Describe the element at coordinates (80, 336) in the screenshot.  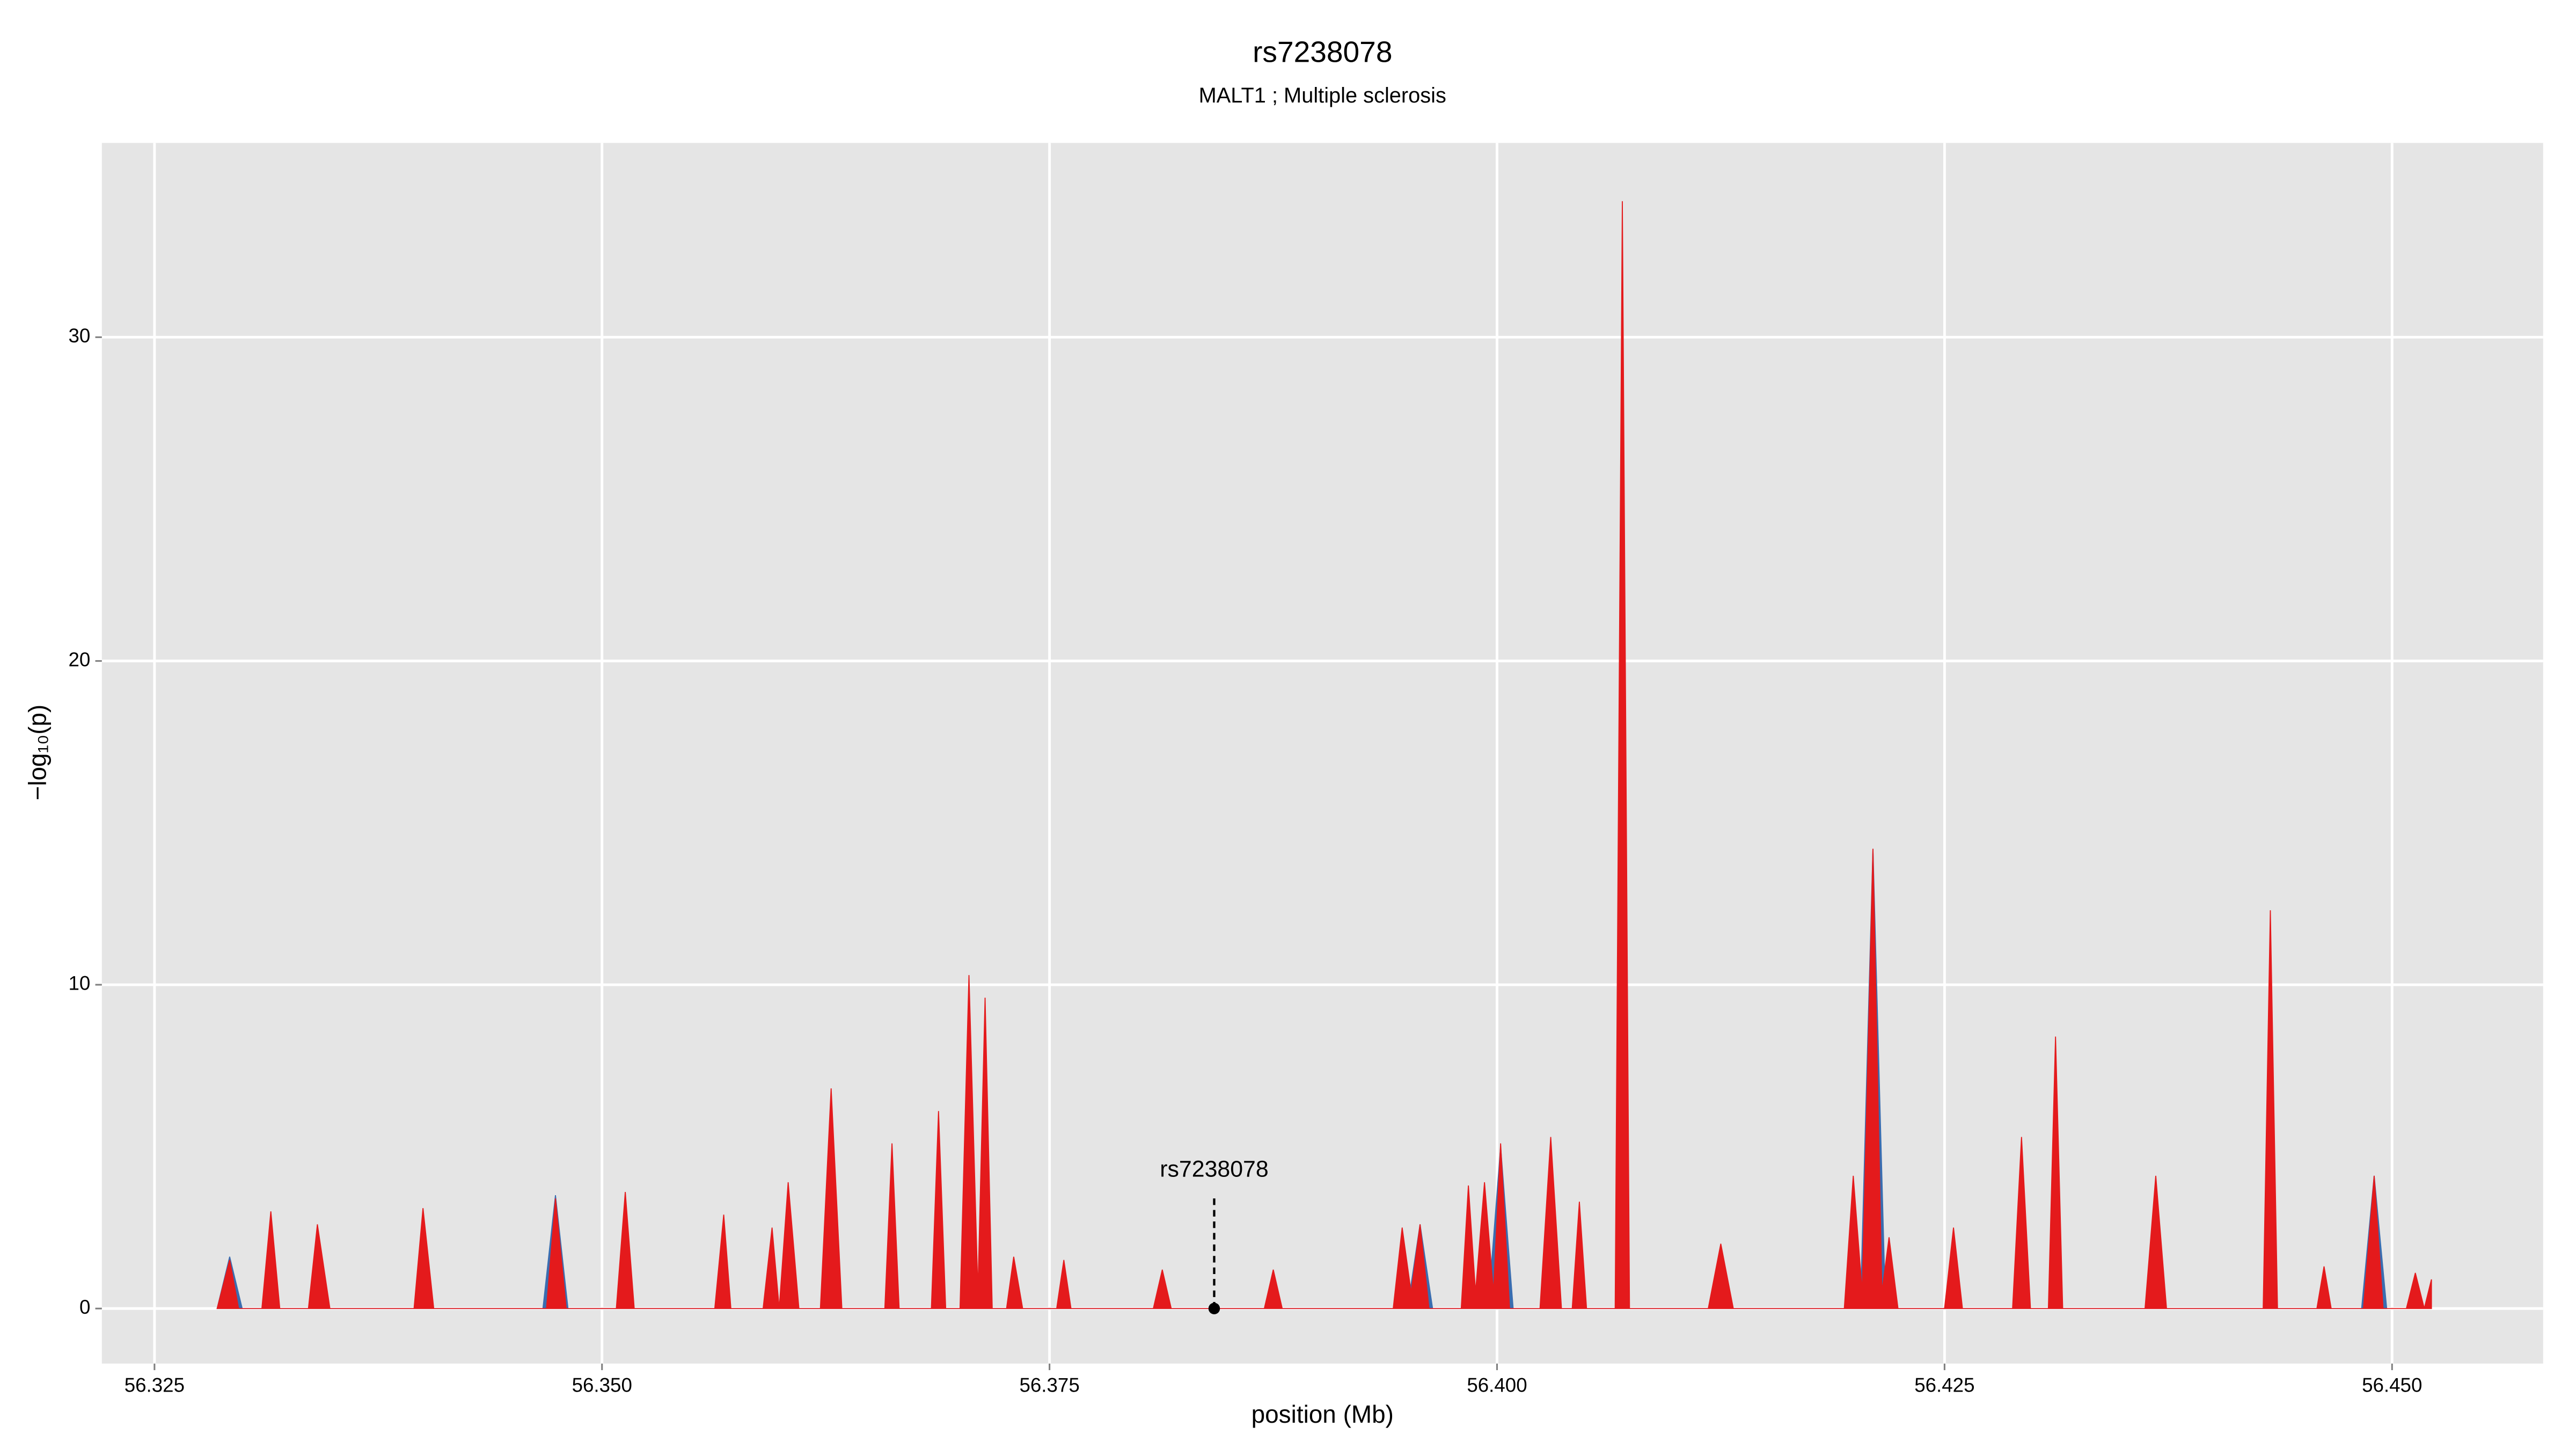
I see `y-tick-label: 30` at that location.